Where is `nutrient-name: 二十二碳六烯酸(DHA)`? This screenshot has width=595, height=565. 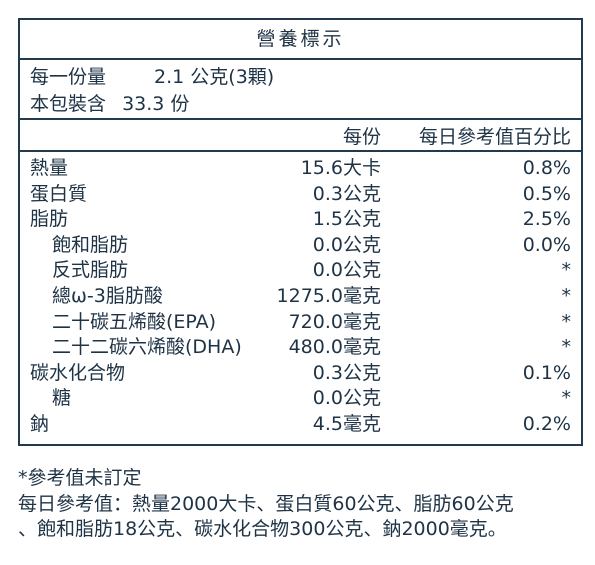
nutrient-name: 二十二碳六烯酸(DHA) is located at coordinates (147, 347).